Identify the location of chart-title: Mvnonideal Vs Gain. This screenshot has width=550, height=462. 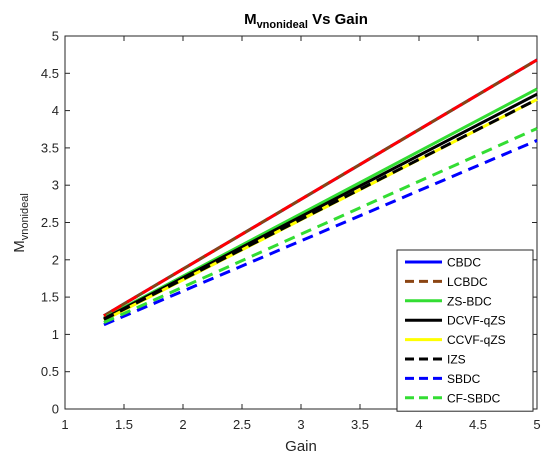
(306, 21).